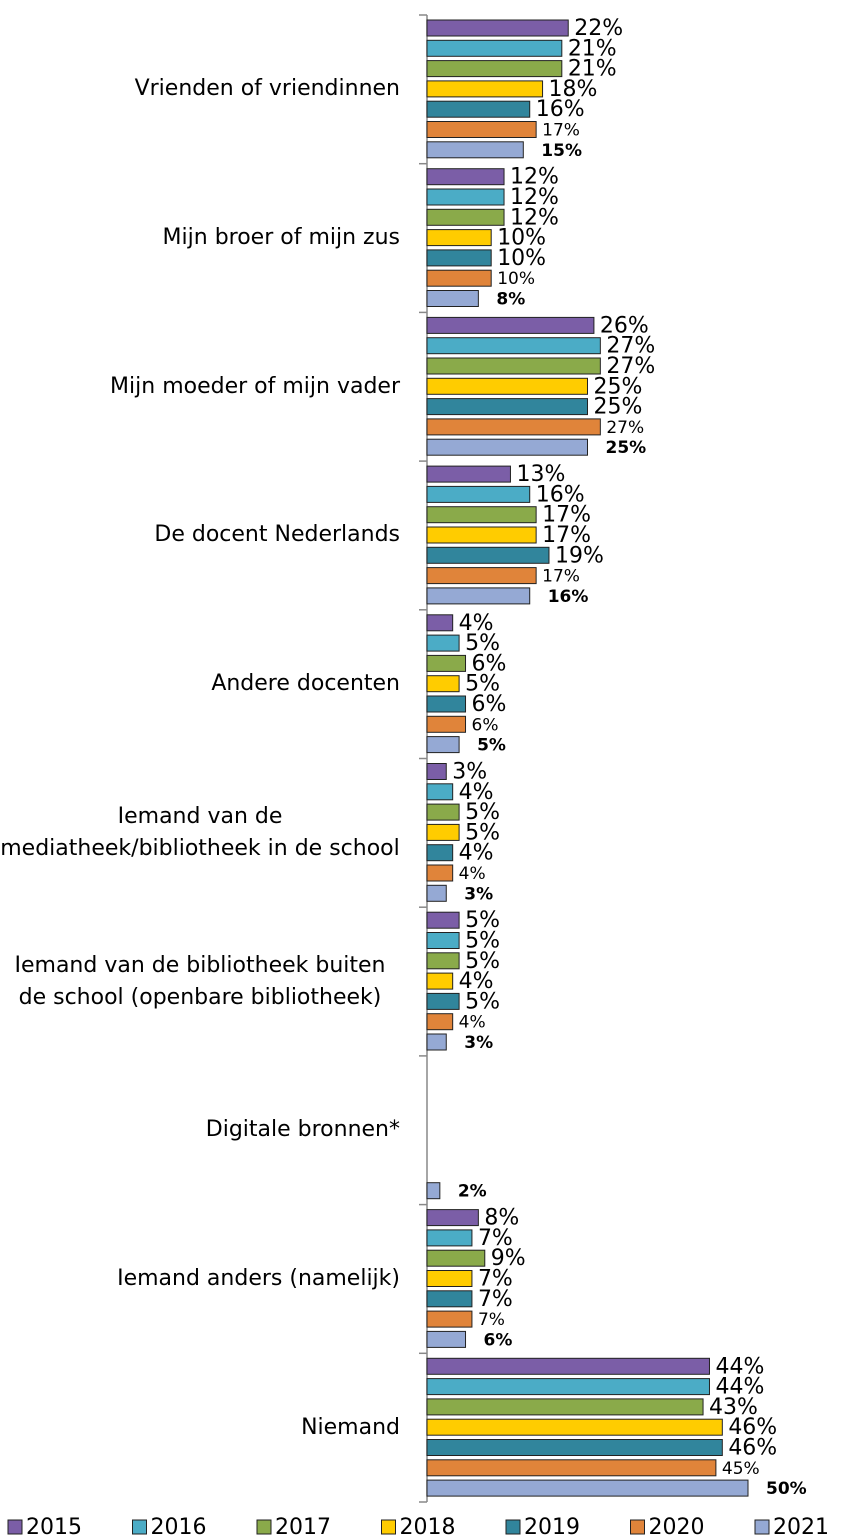 This screenshot has height=1539, width=853. I want to click on category-text: Iemand anders (namelijk), so click(258, 1278).